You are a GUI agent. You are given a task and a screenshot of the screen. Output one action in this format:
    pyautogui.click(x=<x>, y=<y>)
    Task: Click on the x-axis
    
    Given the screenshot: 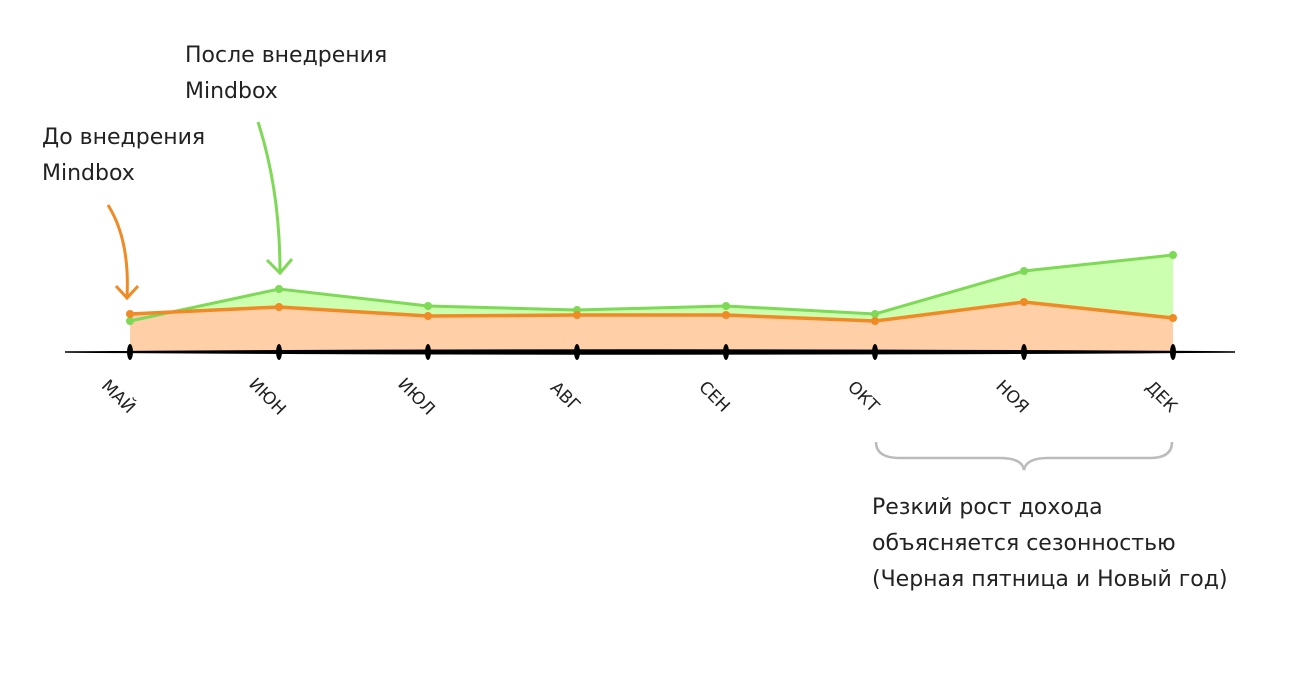 What is the action you would take?
    pyautogui.click(x=650, y=352)
    